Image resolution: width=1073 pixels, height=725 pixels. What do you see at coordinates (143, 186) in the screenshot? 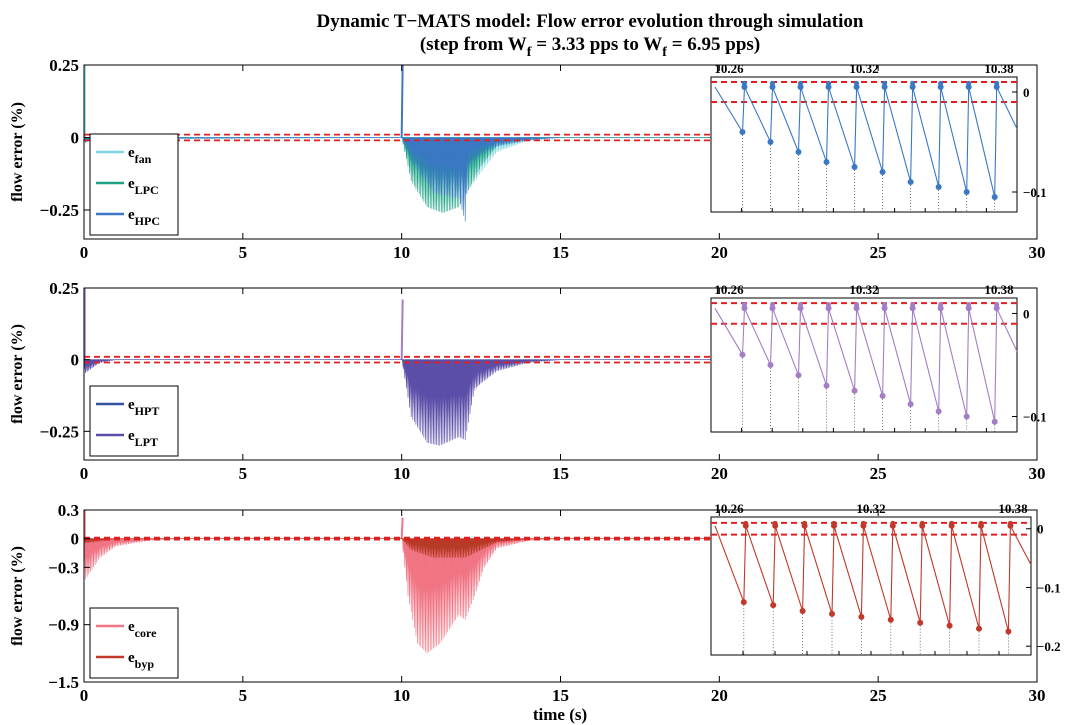
I see `legend-label-LPC: eLPC` at bounding box center [143, 186].